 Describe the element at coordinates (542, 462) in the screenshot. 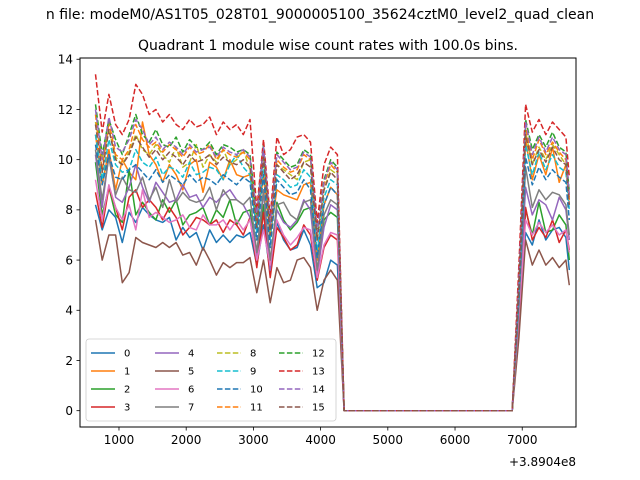

I see `x-offset-text: +3.8904e8` at that location.